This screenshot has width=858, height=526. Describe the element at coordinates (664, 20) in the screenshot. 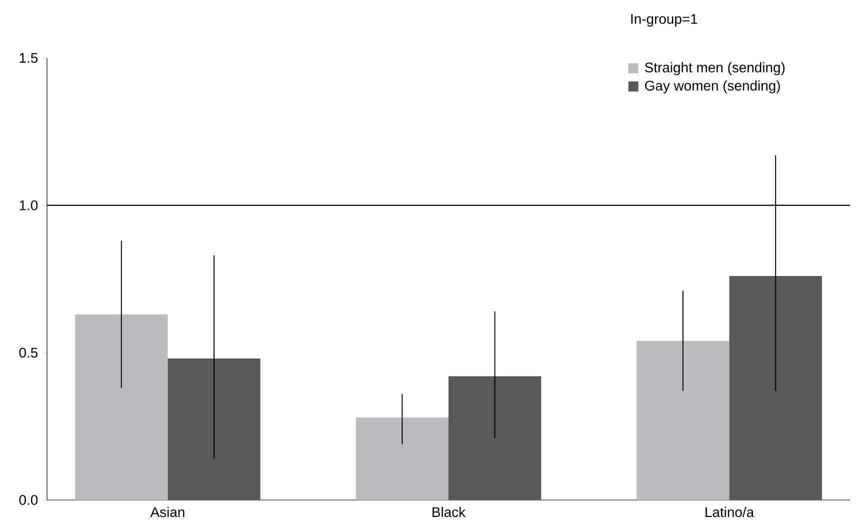

I see `legend-title: In-group=1` at that location.